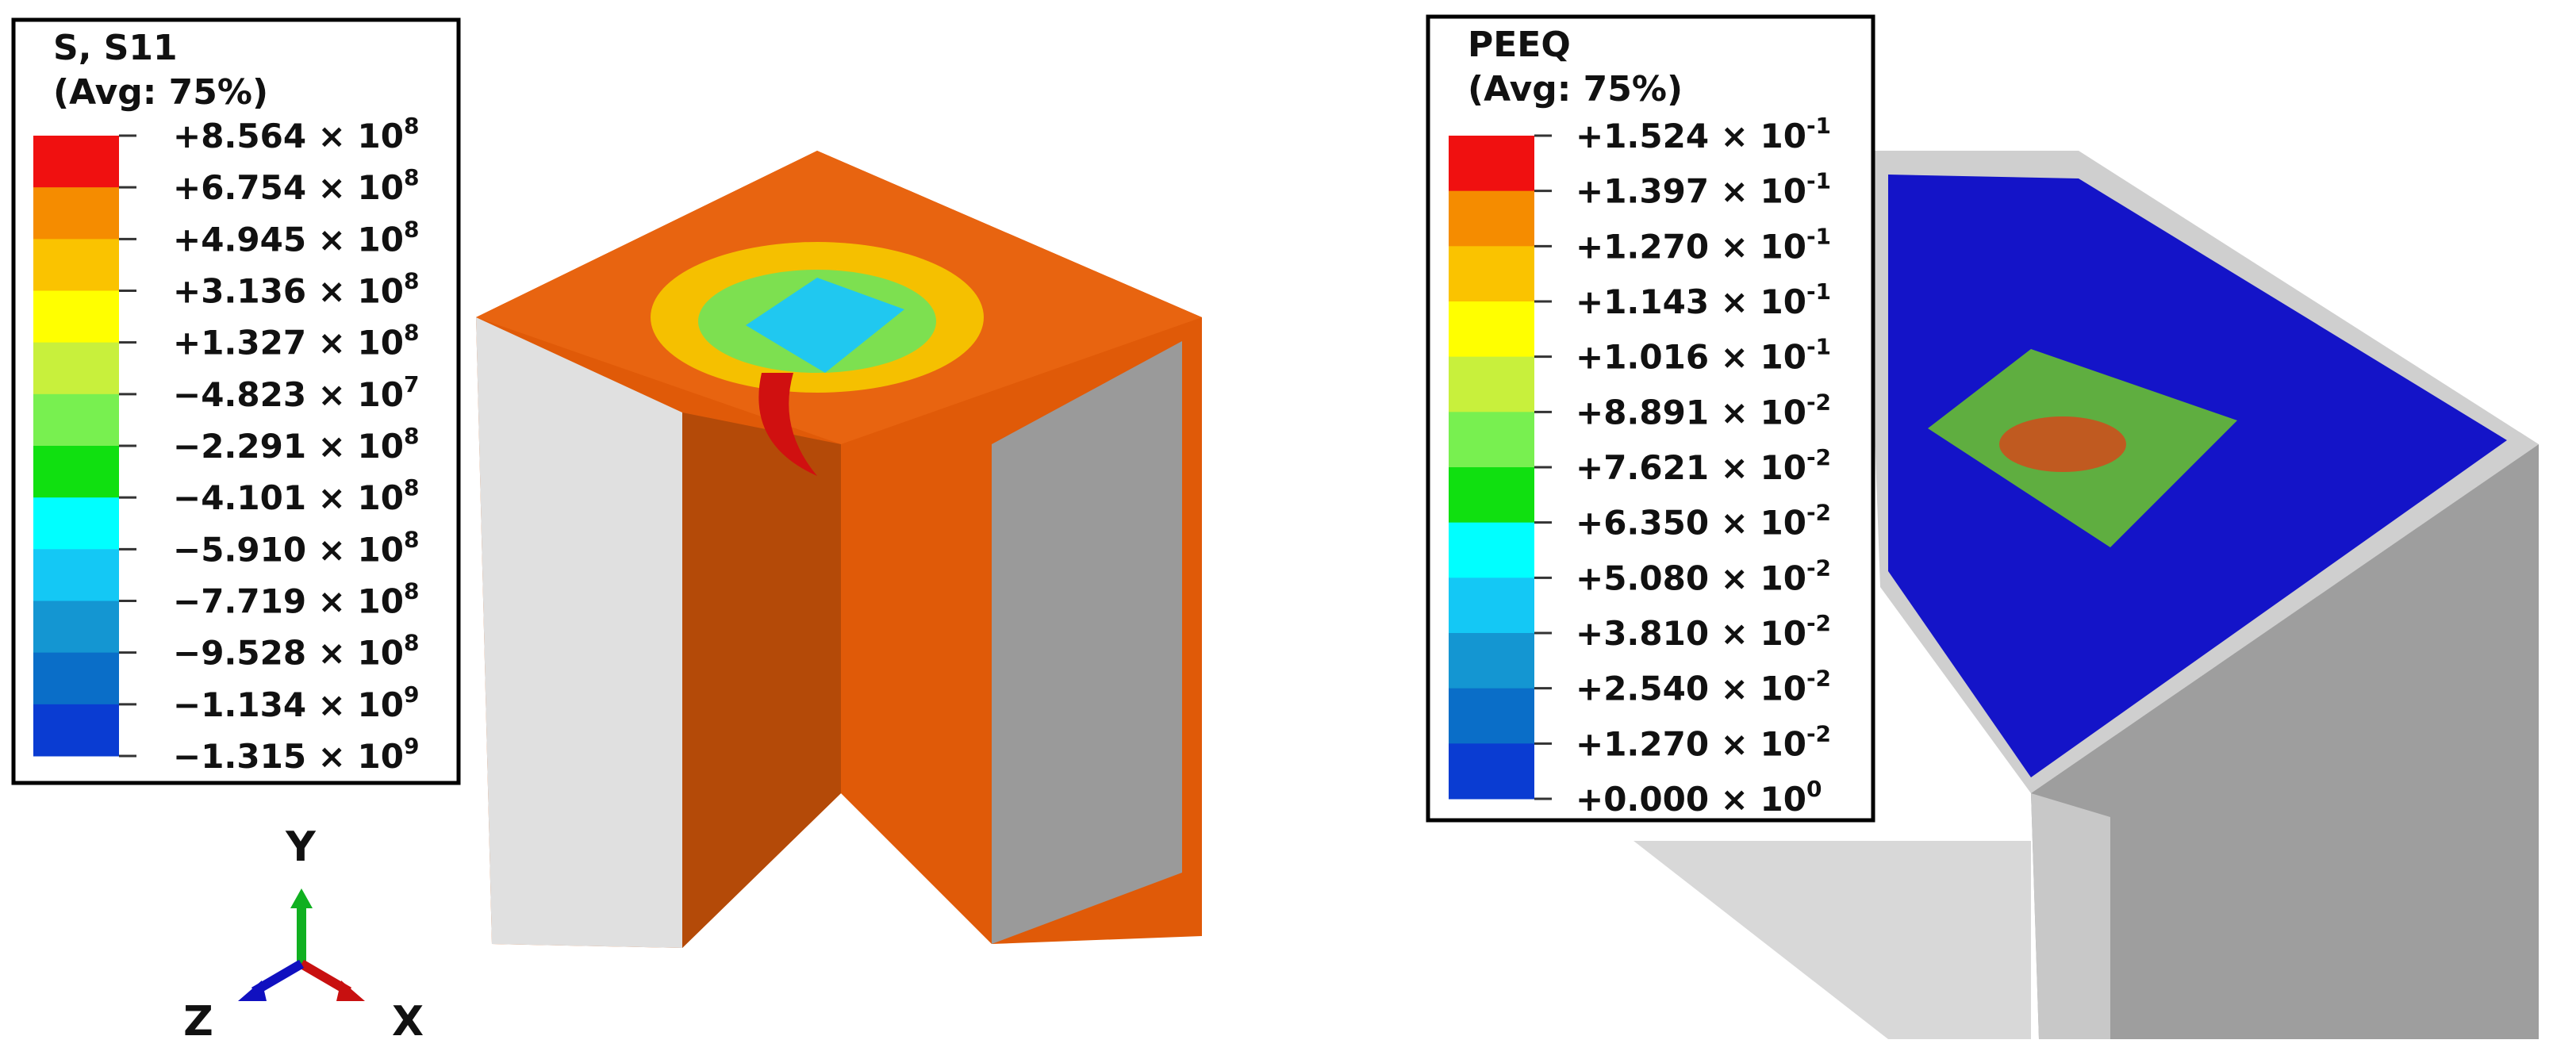 This screenshot has height=1059, width=2576. What do you see at coordinates (1832, 940) in the screenshot?
I see `model-floor` at bounding box center [1832, 940].